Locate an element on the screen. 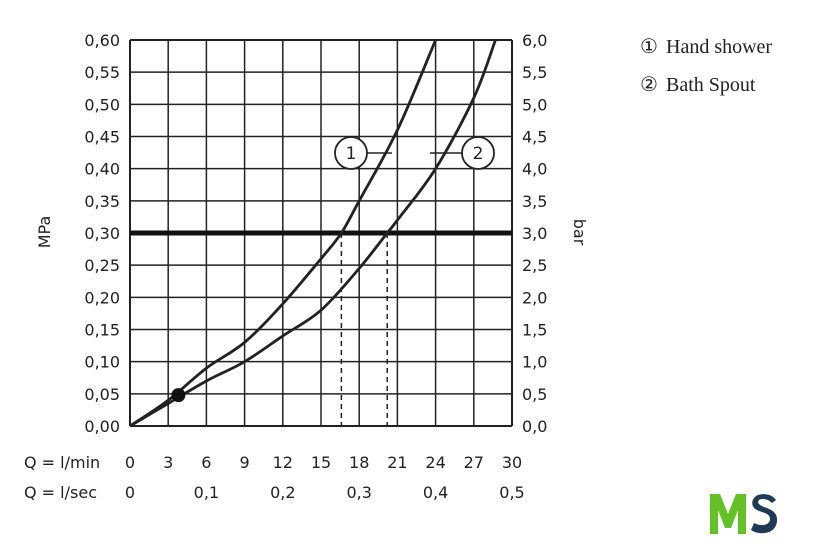 Image resolution: width=840 pixels, height=546 pixels. y-left-tick-label: 0,55 is located at coordinates (102, 72).